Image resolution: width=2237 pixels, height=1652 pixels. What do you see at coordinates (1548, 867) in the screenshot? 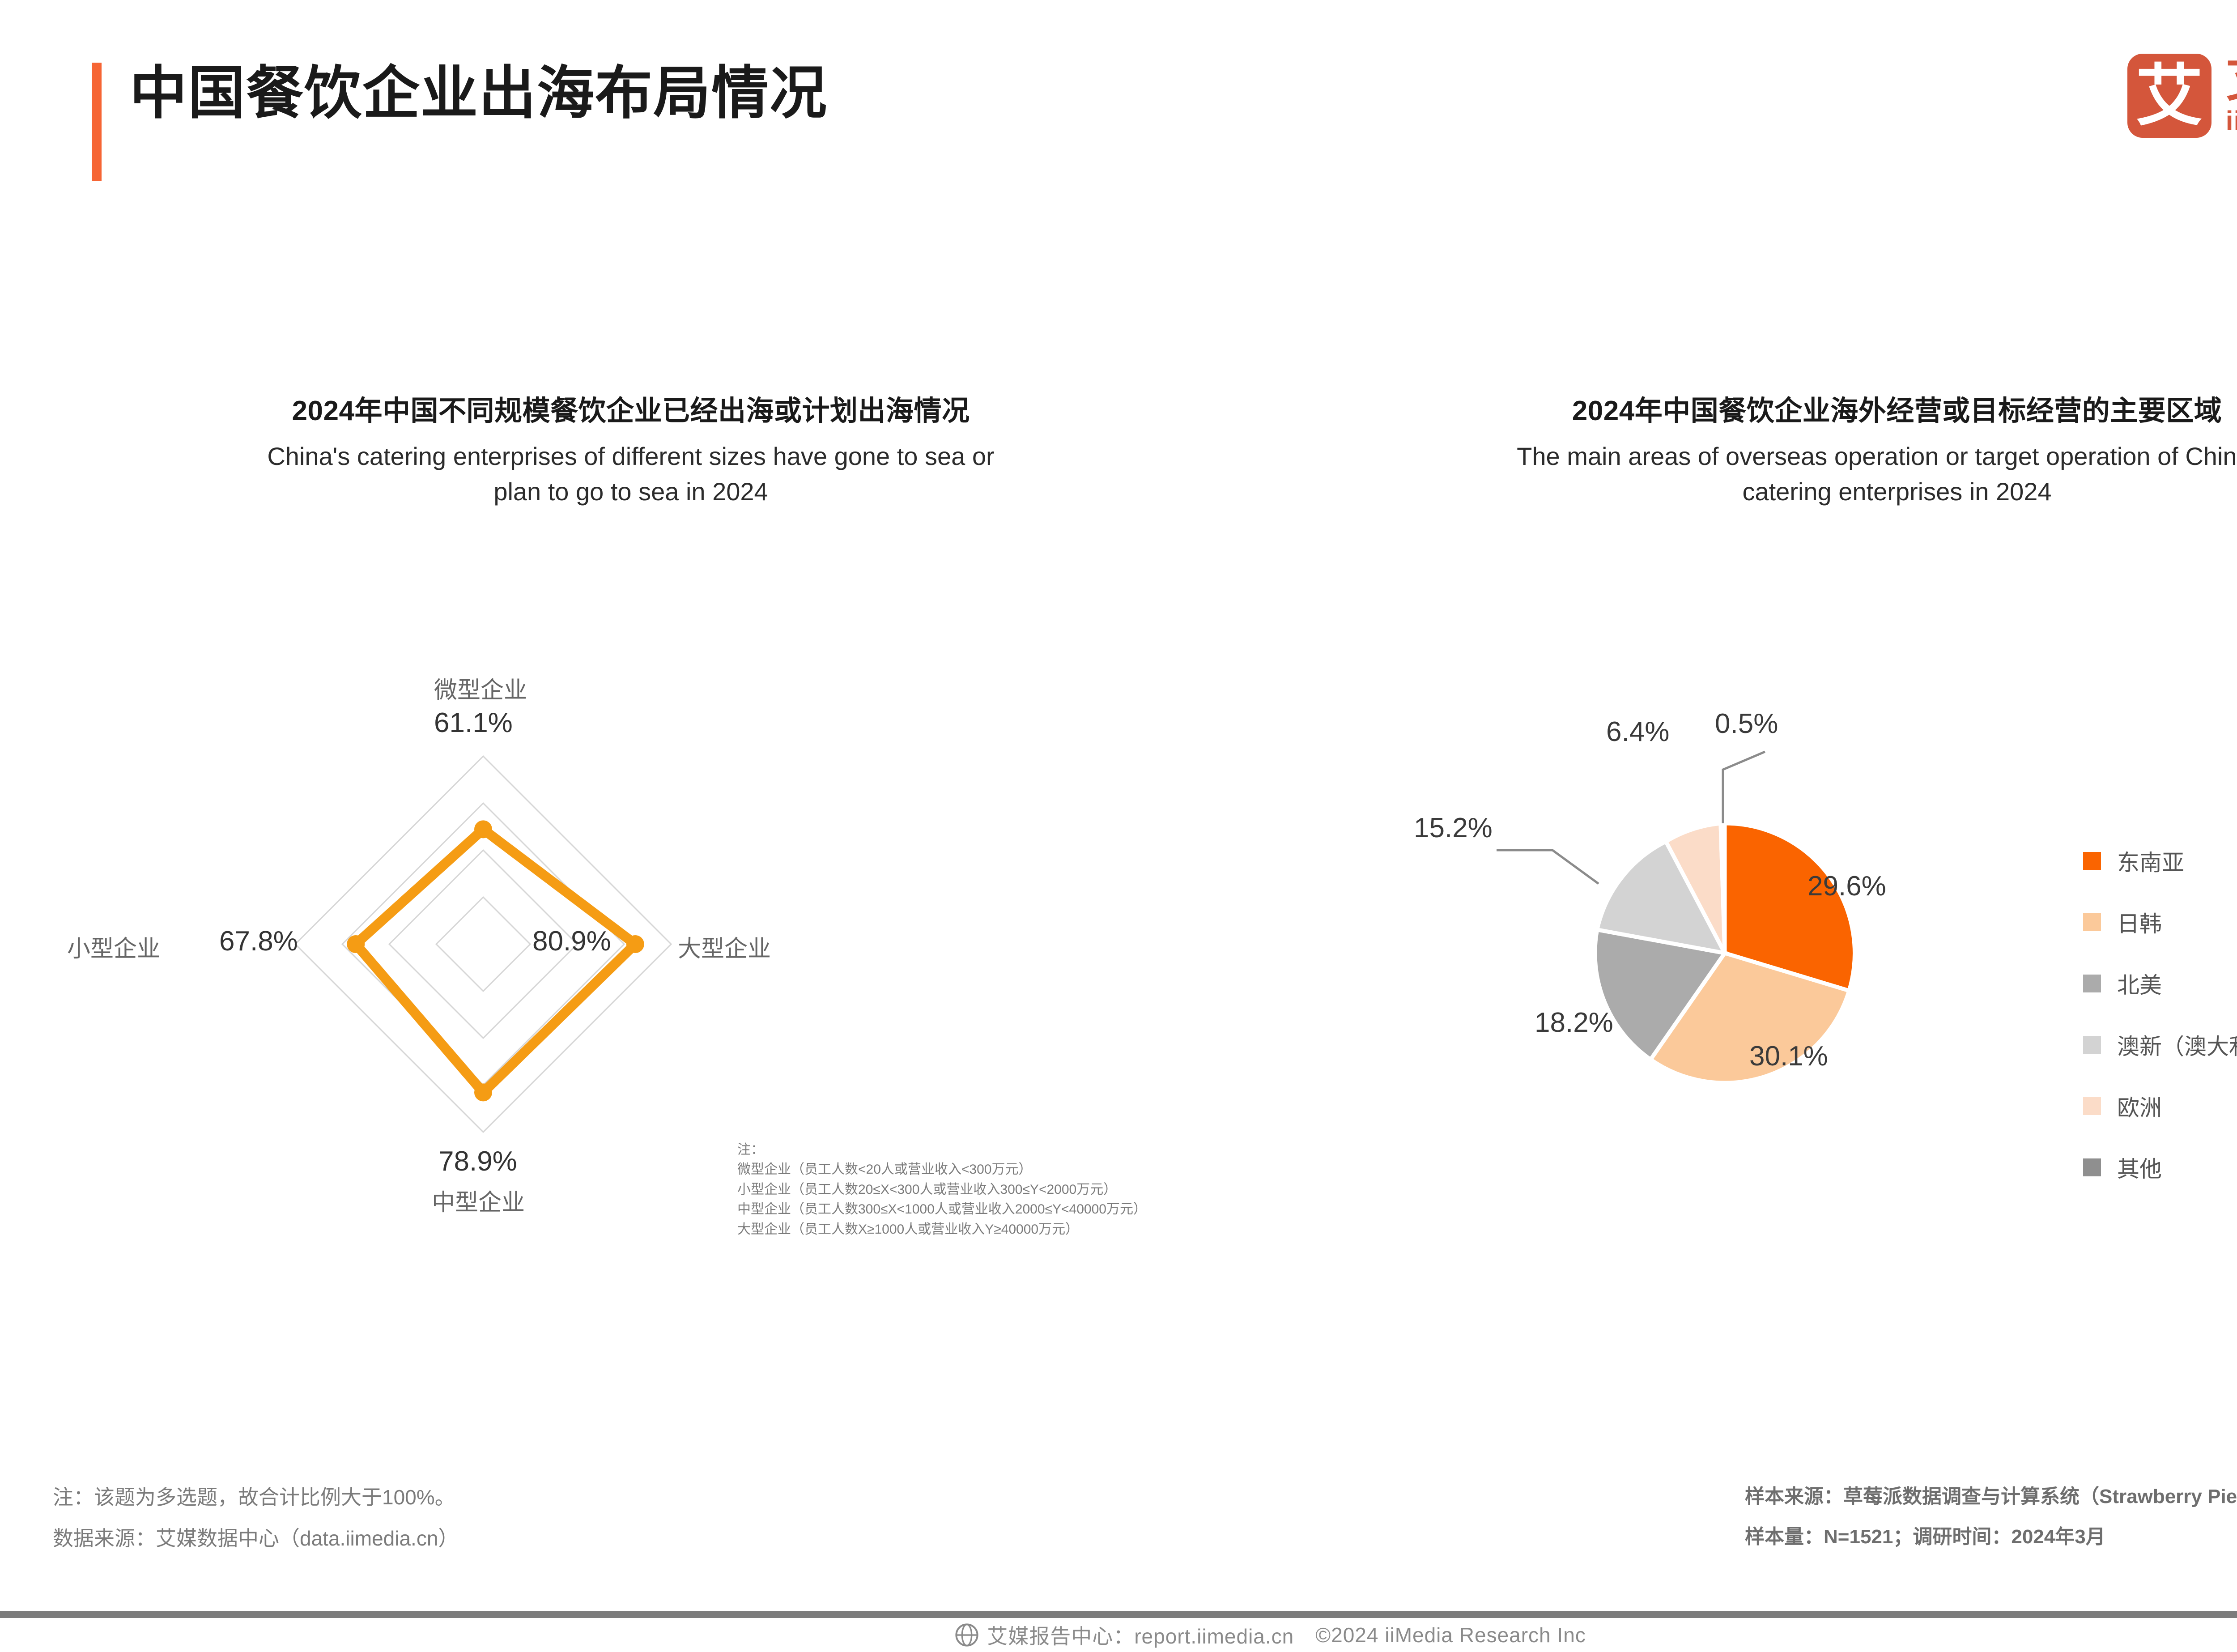
I see `pie-leader-line-anz` at bounding box center [1548, 867].